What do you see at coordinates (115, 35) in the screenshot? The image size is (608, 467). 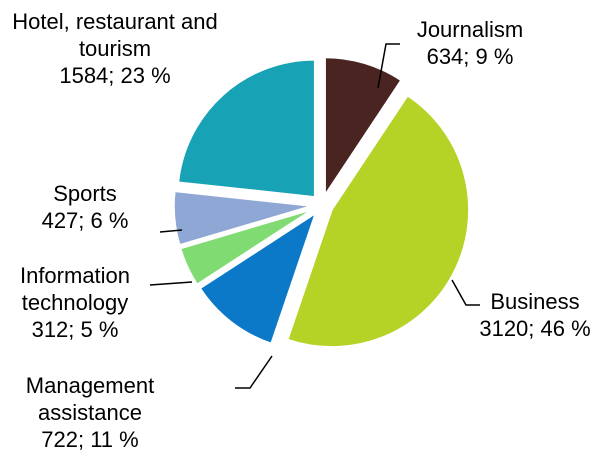 I see `category-name: Hotel, restaurant and tourism` at bounding box center [115, 35].